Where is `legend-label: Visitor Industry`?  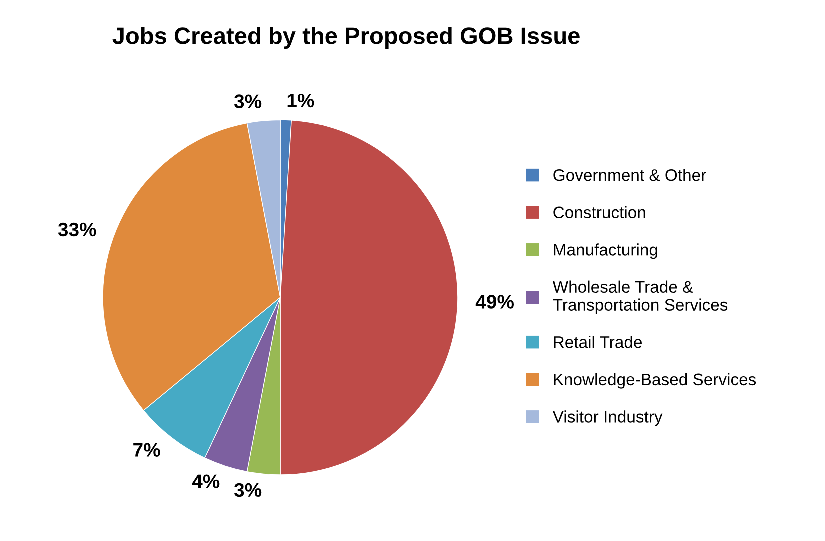
legend-label: Visitor Industry is located at coordinates (607, 418).